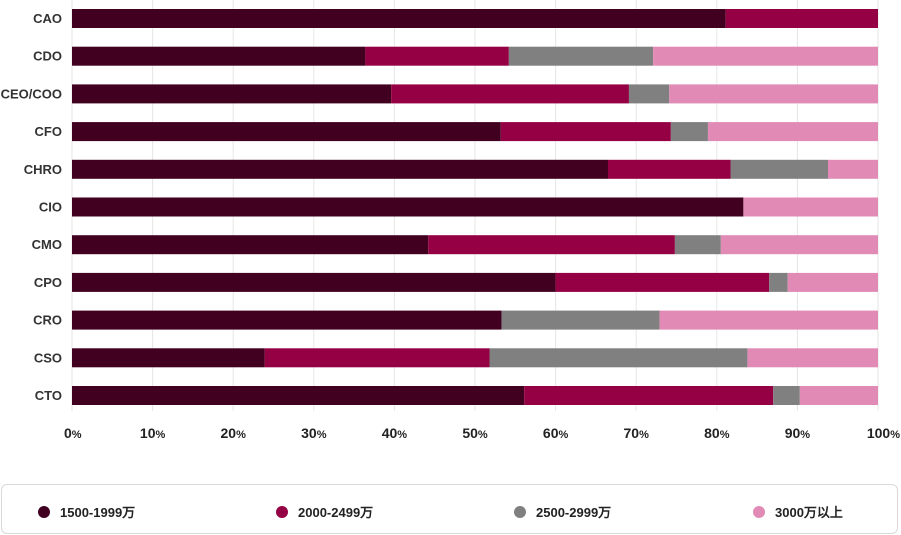  What do you see at coordinates (50, 207) in the screenshot?
I see `category-label: CIO` at bounding box center [50, 207].